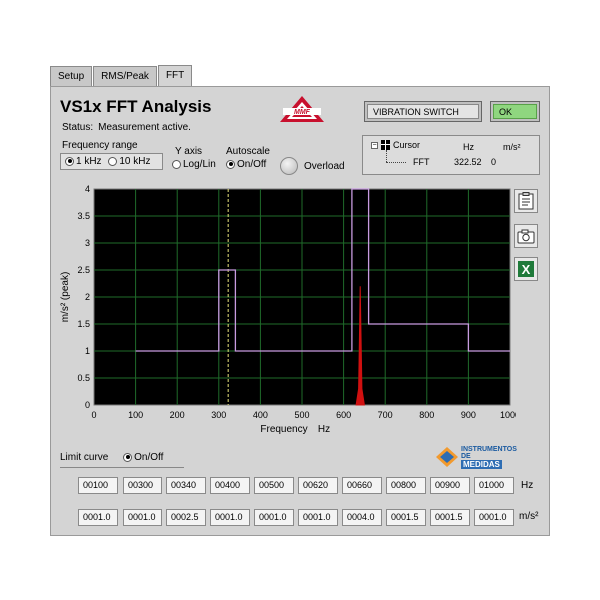  What do you see at coordinates (122, 458) in the screenshot?
I see `limit-curve-header: Limit curve On/Off` at bounding box center [122, 458].